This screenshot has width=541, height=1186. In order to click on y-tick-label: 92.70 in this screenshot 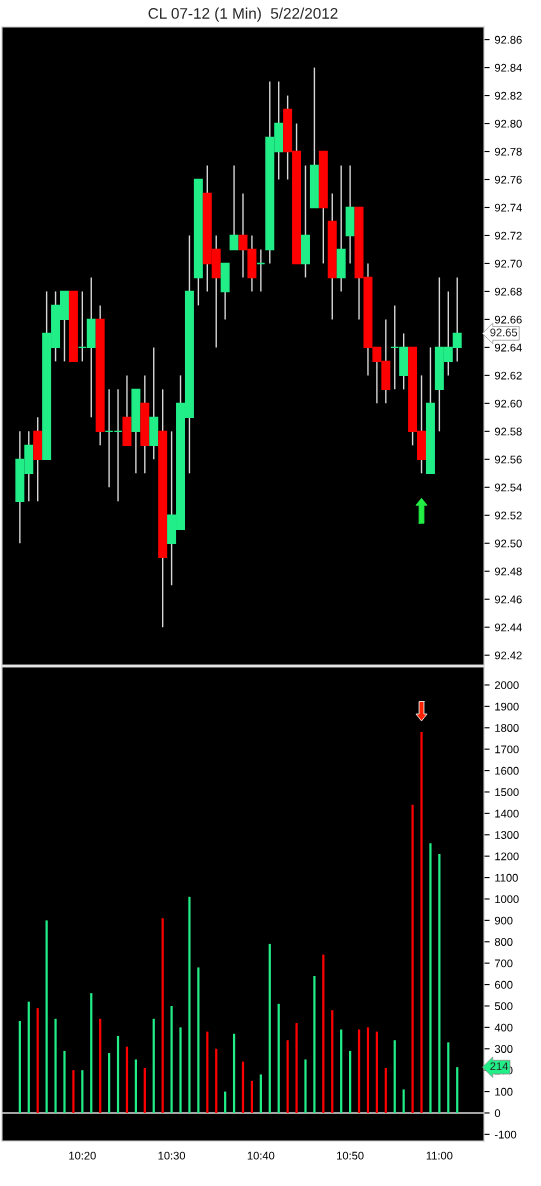, I will do `click(508, 263)`.